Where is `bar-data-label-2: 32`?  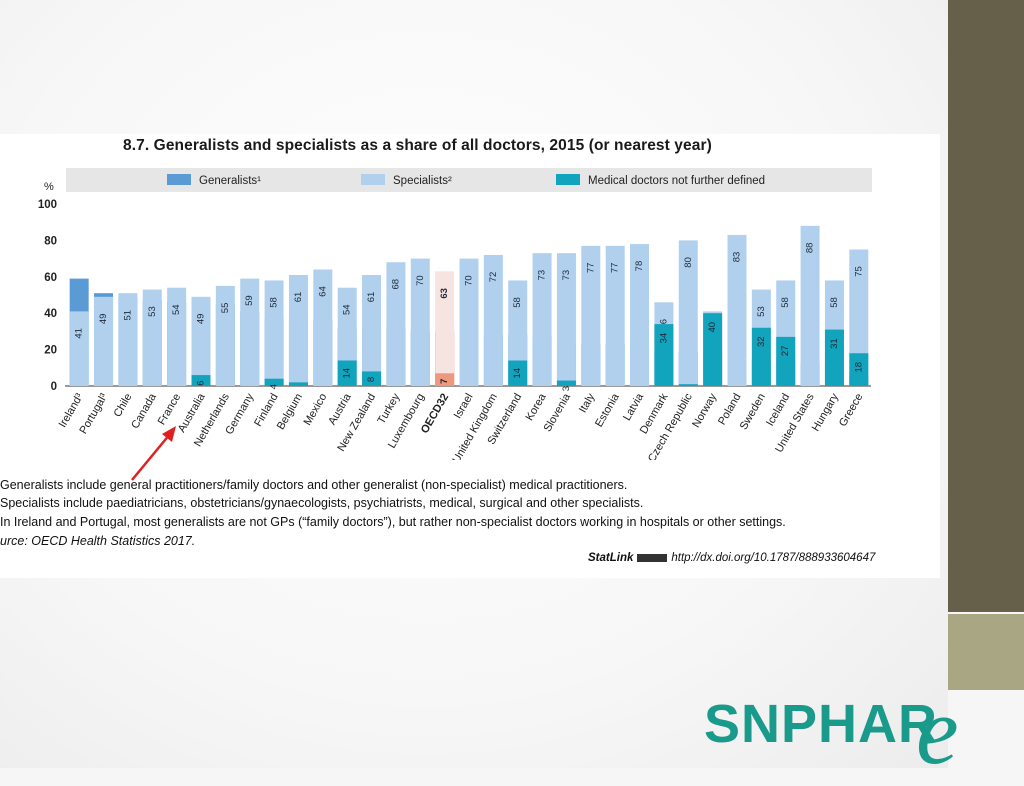 bar-data-label-2: 32 is located at coordinates (761, 341).